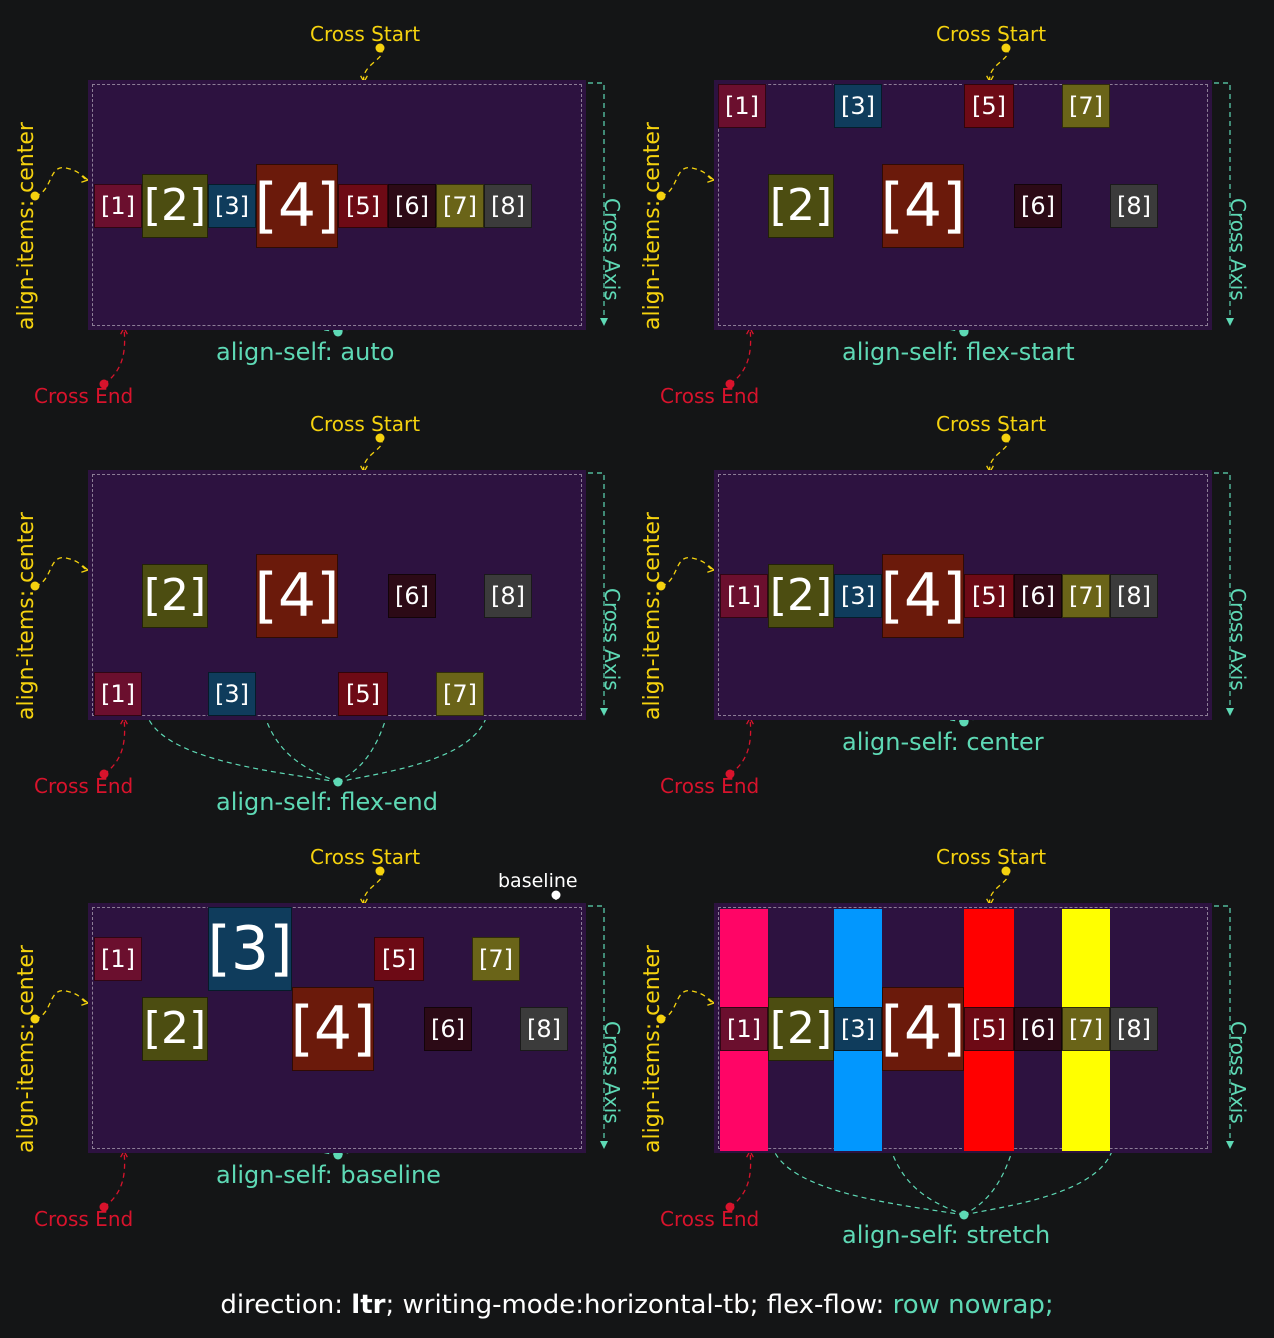 The width and height of the screenshot is (1274, 1338). I want to click on align-self-label: align-self: flex-start, so click(958, 352).